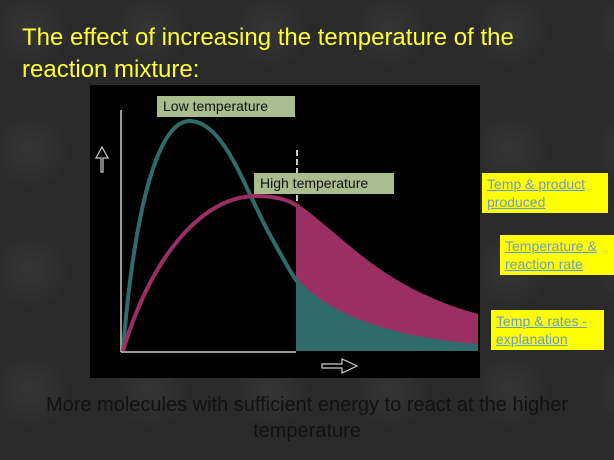 The image size is (614, 460). Describe the element at coordinates (340, 366) in the screenshot. I see `x-arrow-icon` at that location.